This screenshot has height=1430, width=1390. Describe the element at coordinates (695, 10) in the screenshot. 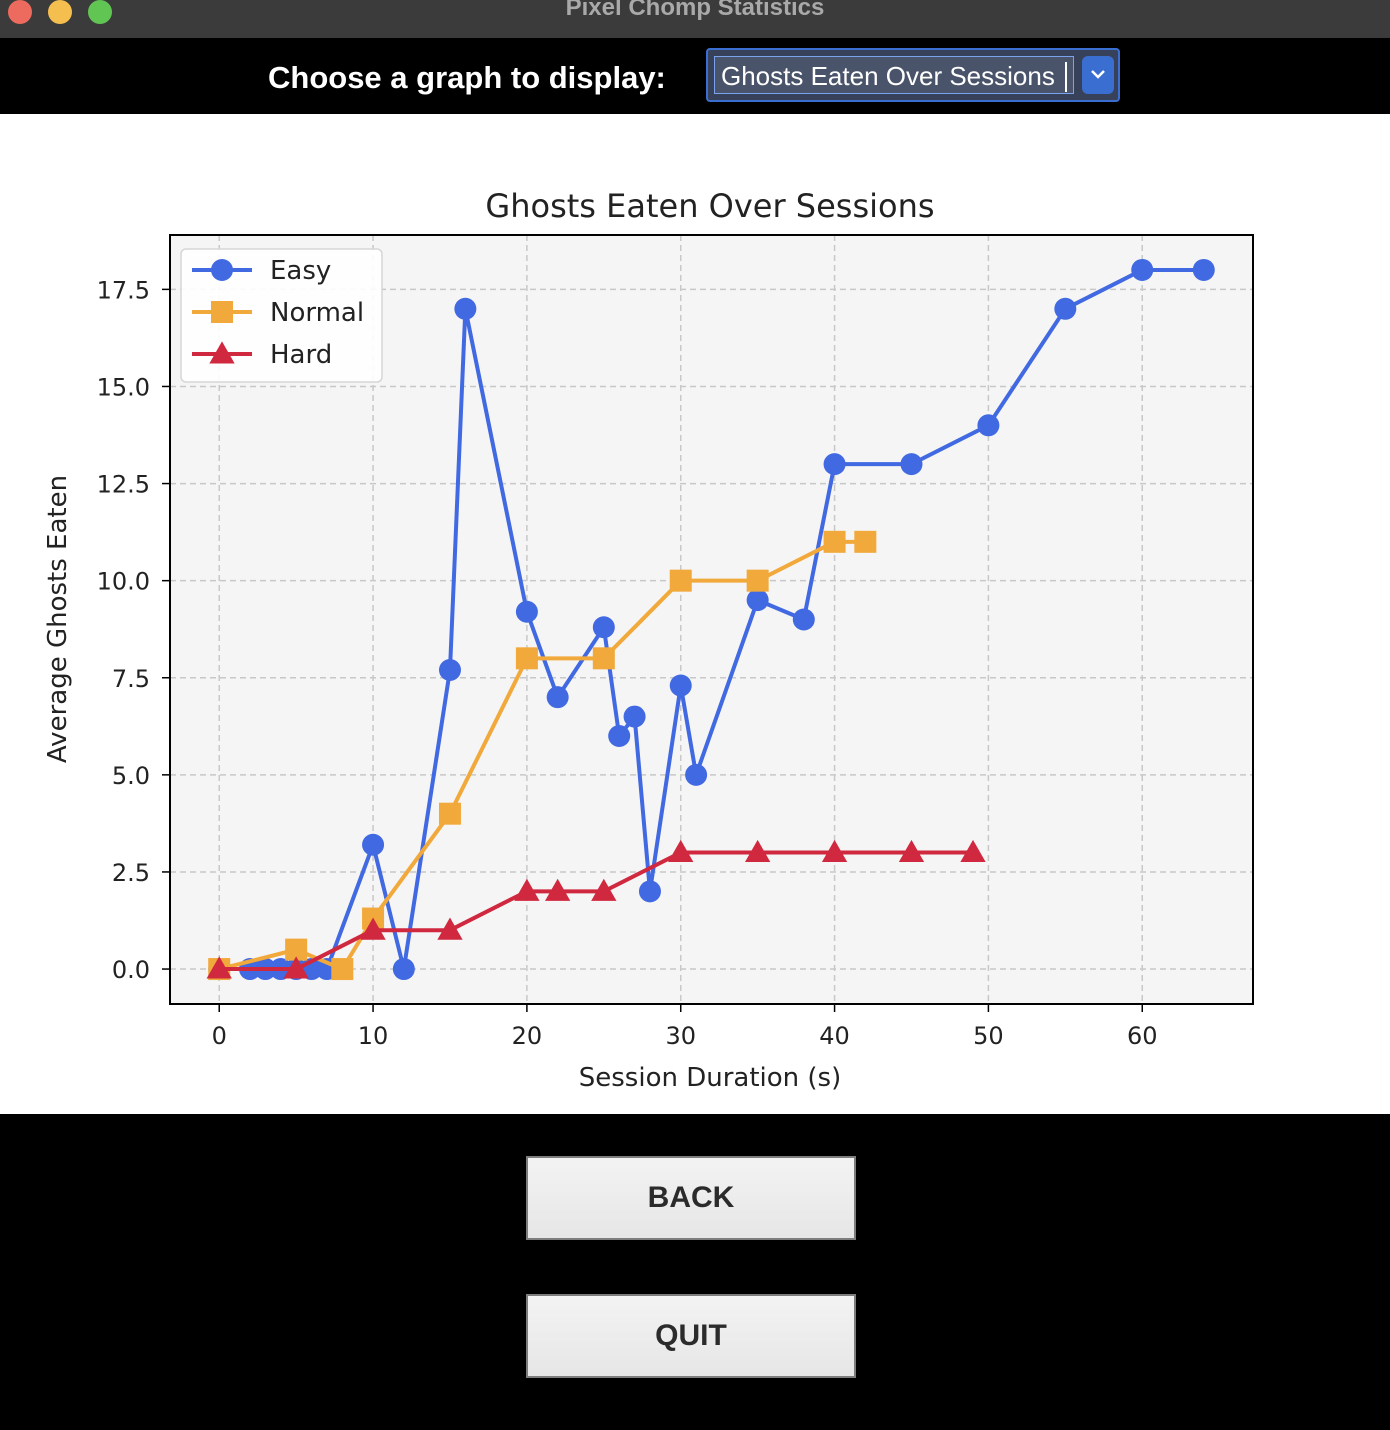

I see `window-title: Pixel Chomp Statistics` at that location.